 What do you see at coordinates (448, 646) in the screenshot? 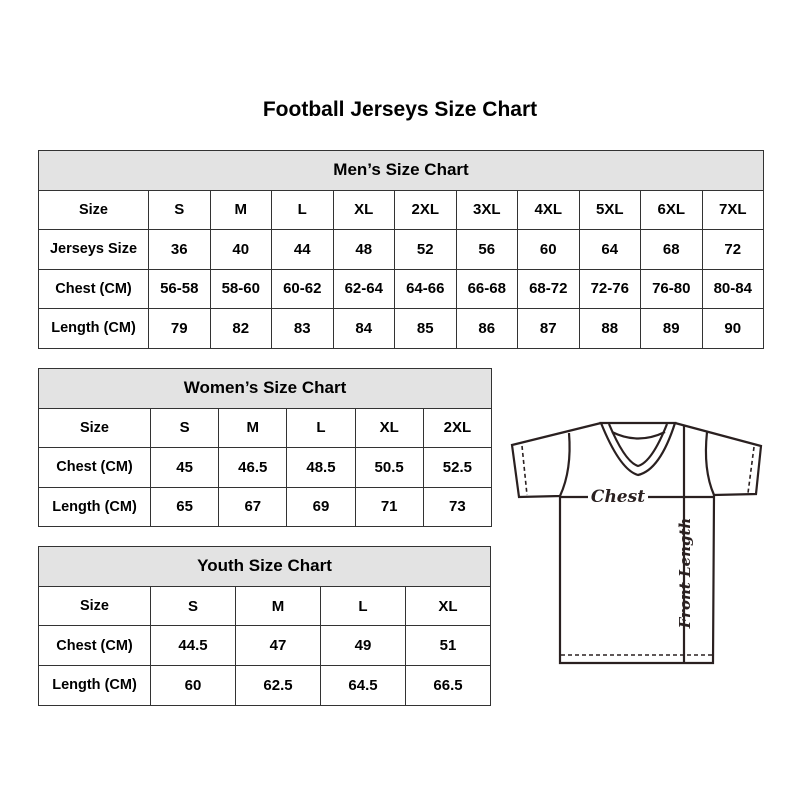
I see `table-cell: 51` at bounding box center [448, 646].